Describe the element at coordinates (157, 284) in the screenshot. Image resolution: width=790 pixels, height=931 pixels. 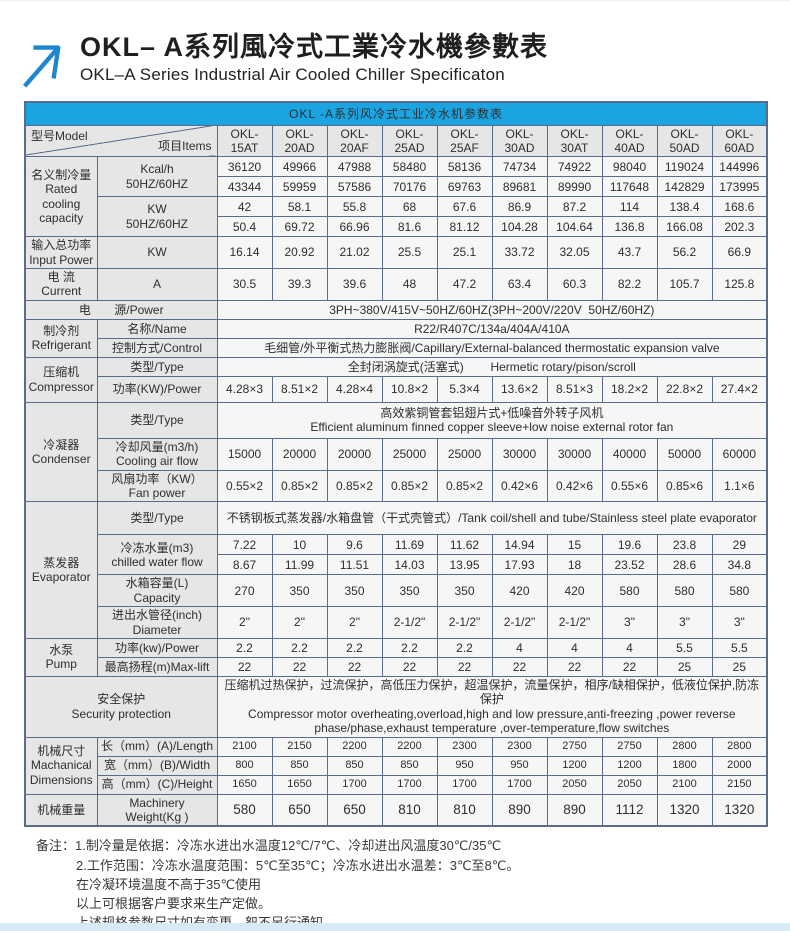
I see `row-item-label: A` at that location.